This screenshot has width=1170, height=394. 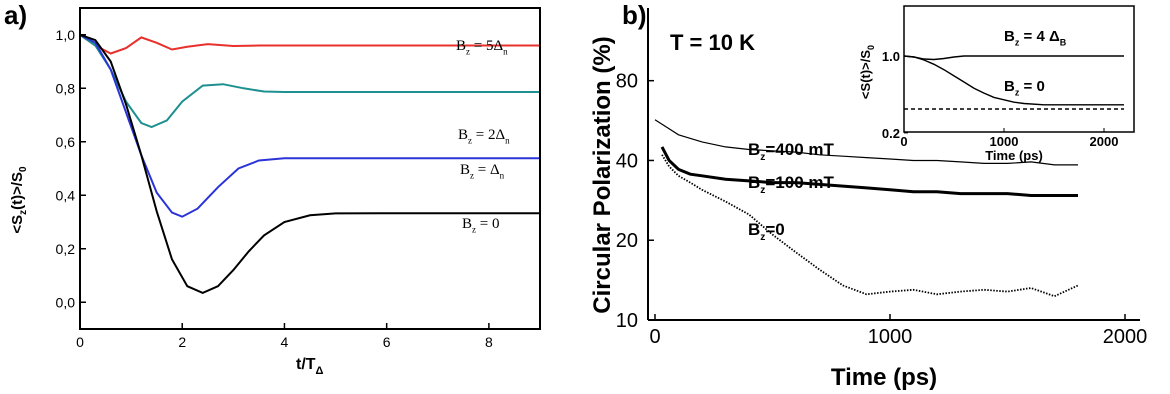 What do you see at coordinates (891, 133) in the screenshot?
I see `inset-ytick-label: 0.2` at bounding box center [891, 133].